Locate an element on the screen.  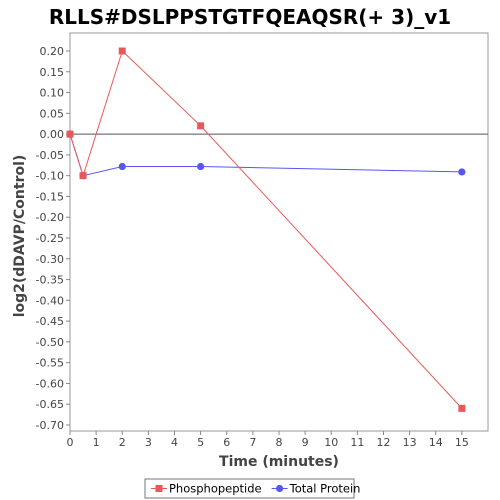
x-tick-label: 0 is located at coordinates (70, 442).